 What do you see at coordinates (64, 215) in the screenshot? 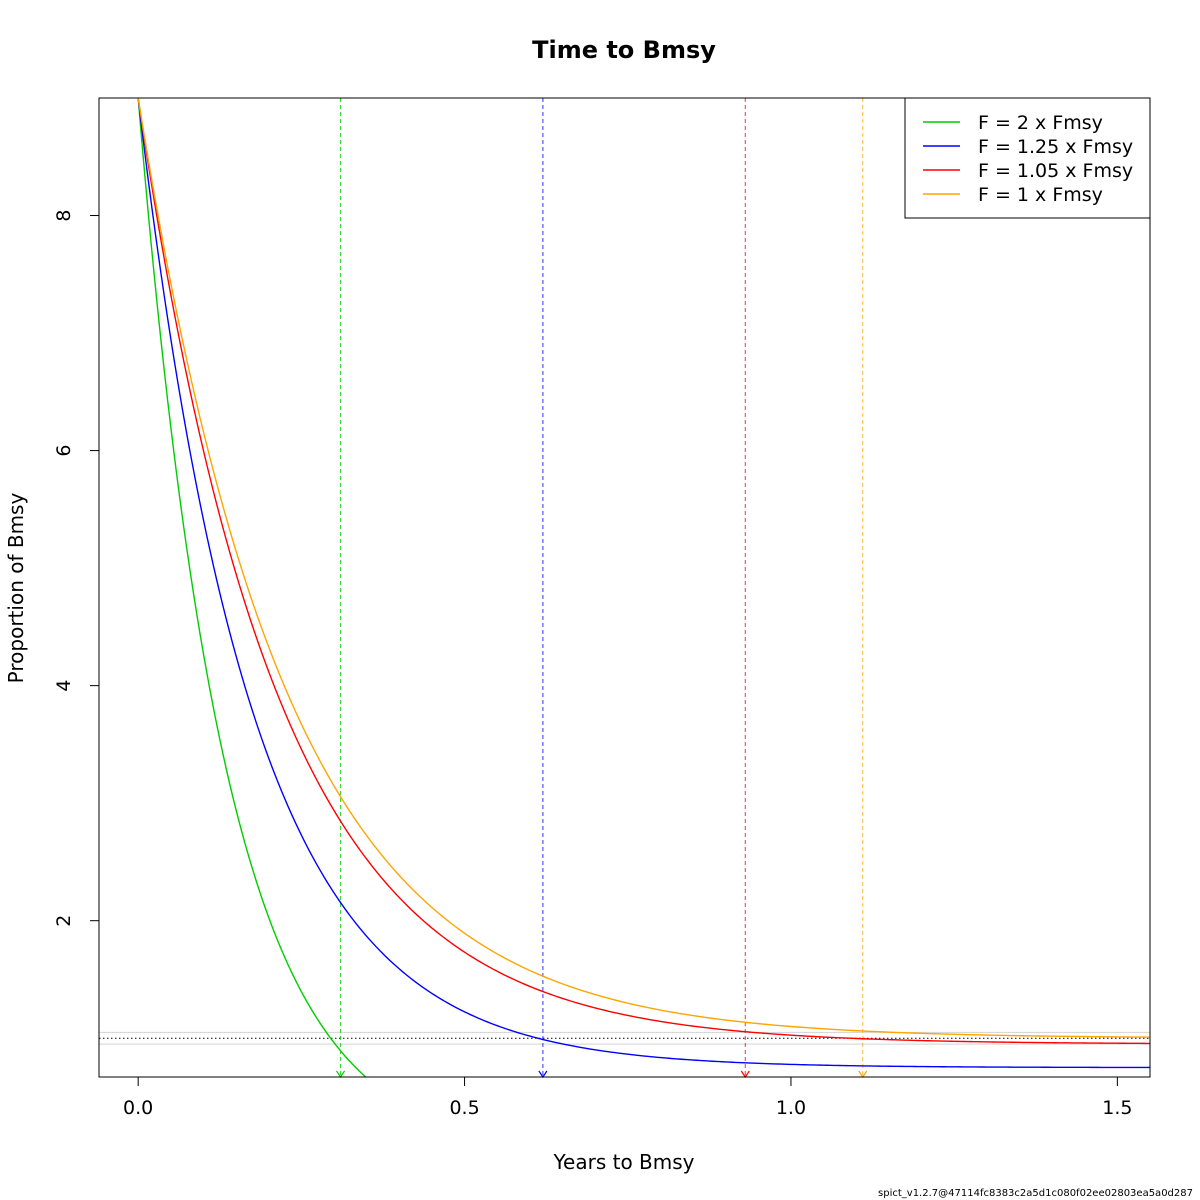
I see `y-tick-label-3: 8` at bounding box center [64, 215].